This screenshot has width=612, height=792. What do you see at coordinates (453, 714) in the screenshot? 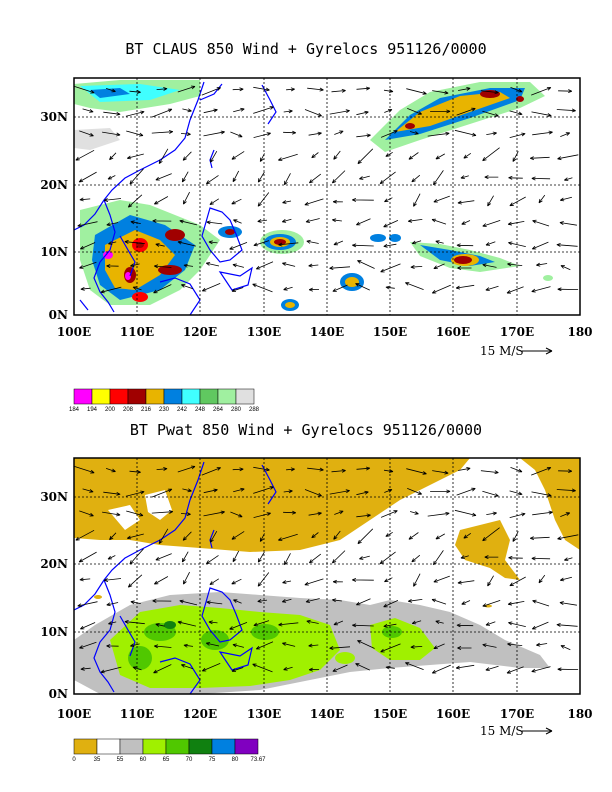
I see `p2-xtick: 160E` at bounding box center [453, 714].